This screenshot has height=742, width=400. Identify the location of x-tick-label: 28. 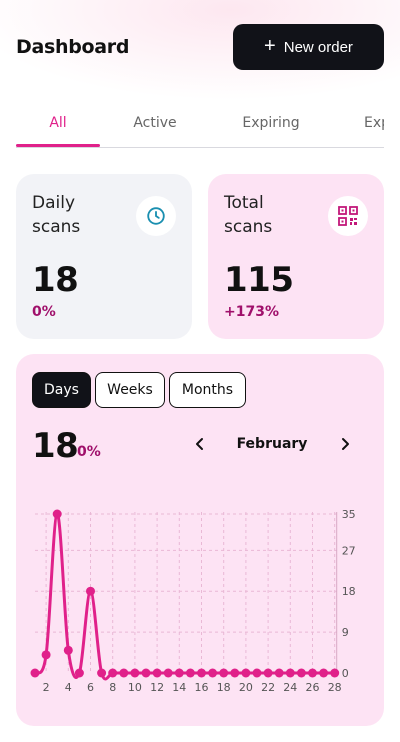
(335, 687).